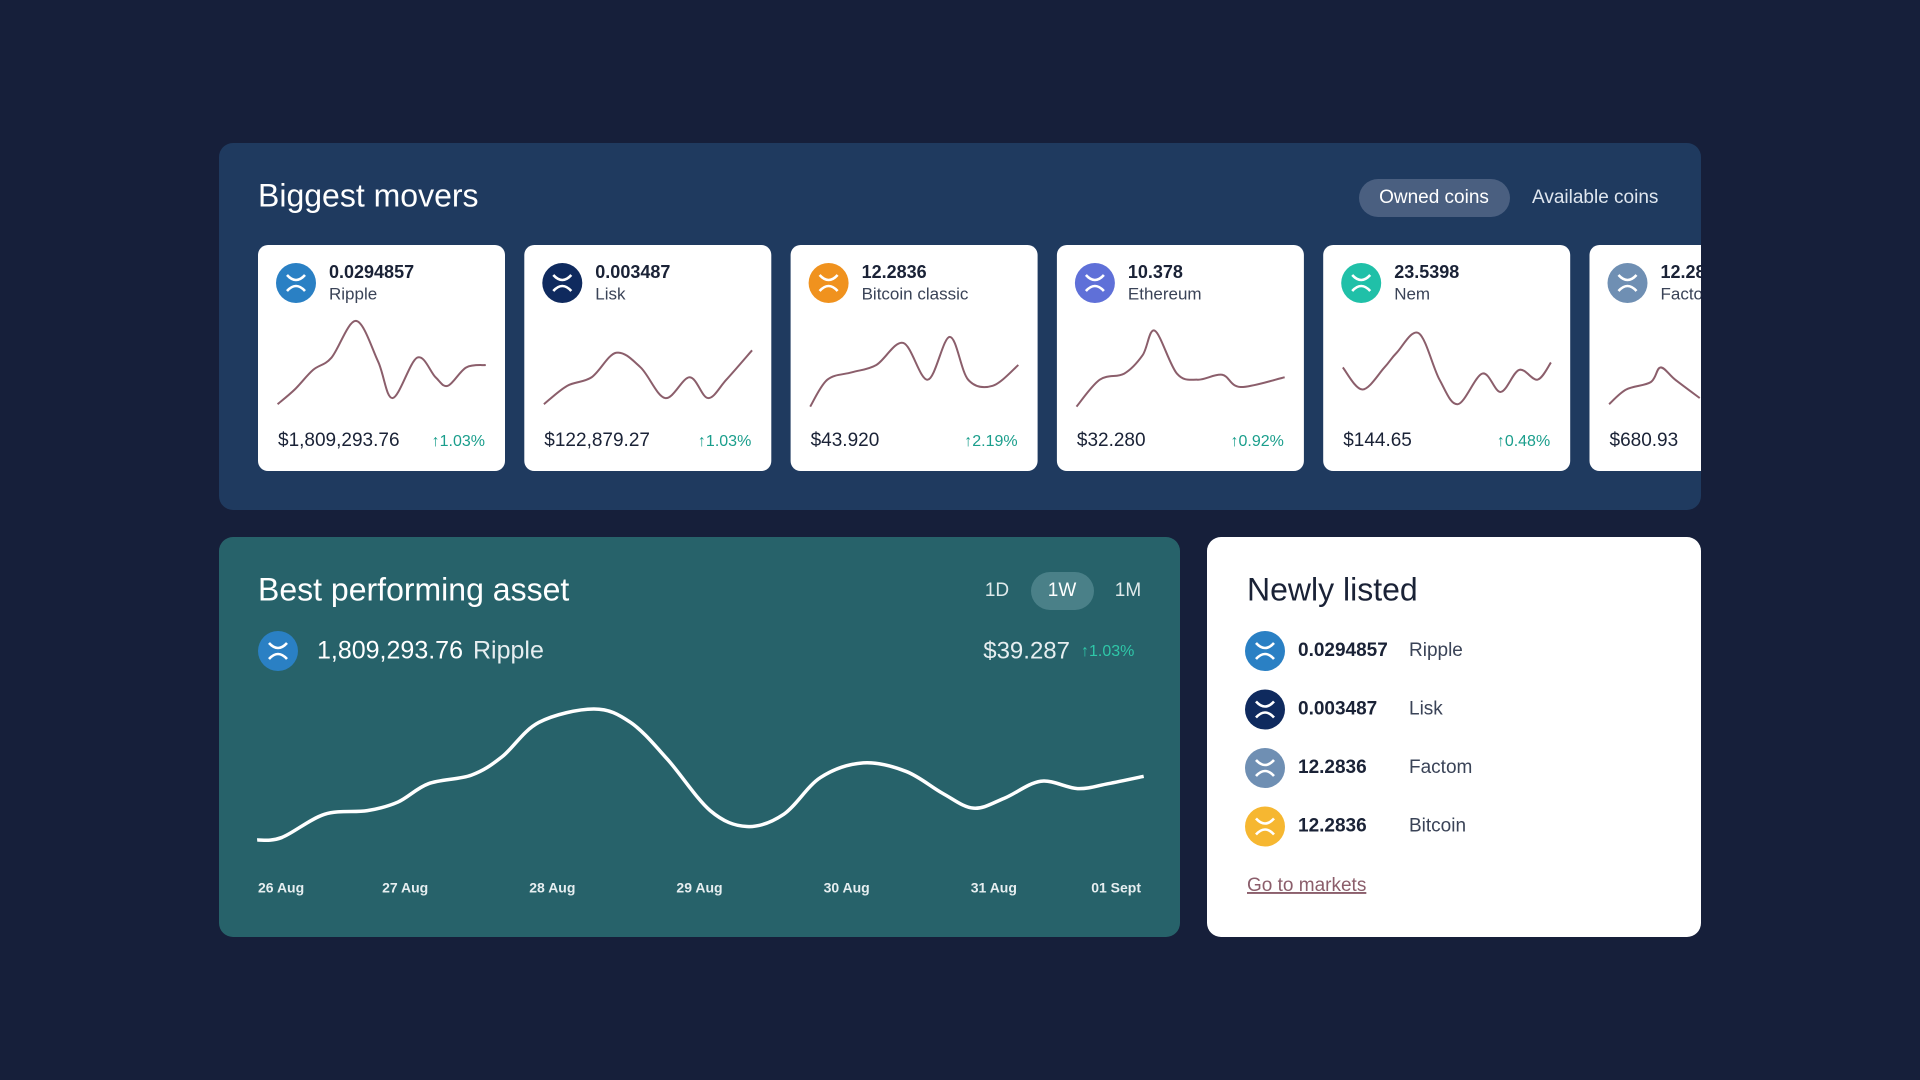 The image size is (1920, 1080). Describe the element at coordinates (339, 440) in the screenshot. I see `coin-price: $1,809,293.76` at that location.